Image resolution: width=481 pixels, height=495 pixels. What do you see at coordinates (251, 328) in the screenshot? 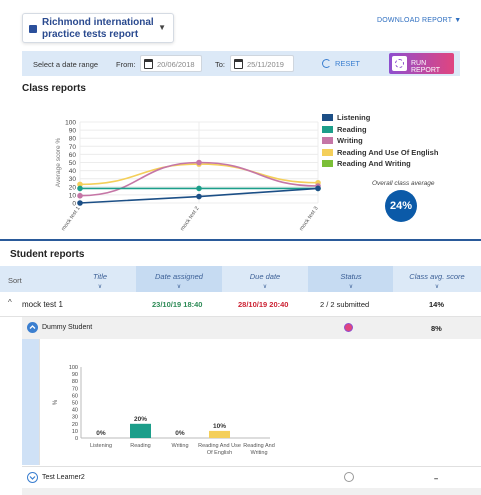
I see `student-row-expanded: Dummy Student 8%` at bounding box center [251, 328].